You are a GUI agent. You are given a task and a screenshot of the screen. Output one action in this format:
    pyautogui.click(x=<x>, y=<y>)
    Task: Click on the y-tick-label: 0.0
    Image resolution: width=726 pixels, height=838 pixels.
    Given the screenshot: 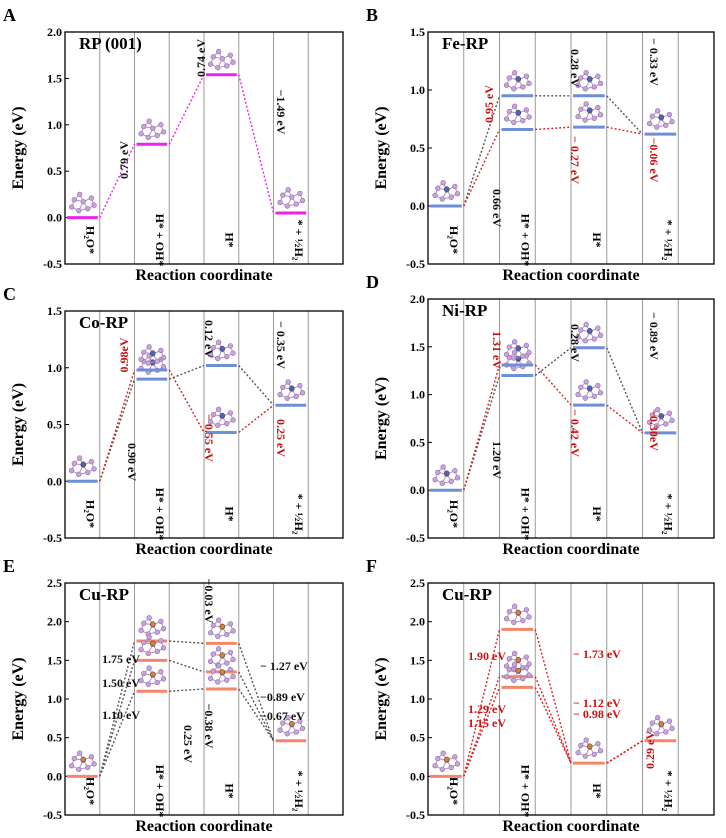 What is the action you would take?
    pyautogui.click(x=54, y=776)
    